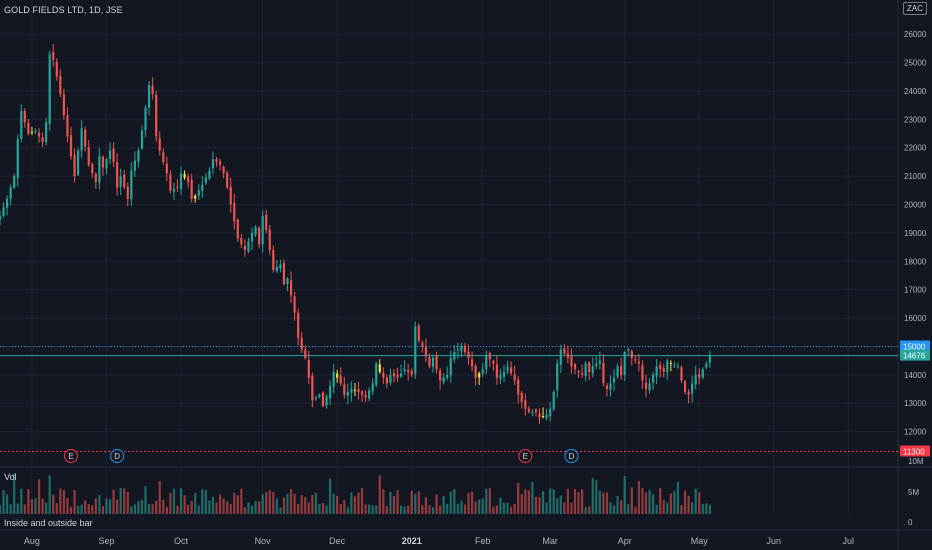 Image resolution: width=932 pixels, height=550 pixels. What do you see at coordinates (439, 541) in the screenshot?
I see `time-axis: Aug Sep Oct Nov Dec 2021 Feb Mar Apr May Jun Jul` at bounding box center [439, 541].